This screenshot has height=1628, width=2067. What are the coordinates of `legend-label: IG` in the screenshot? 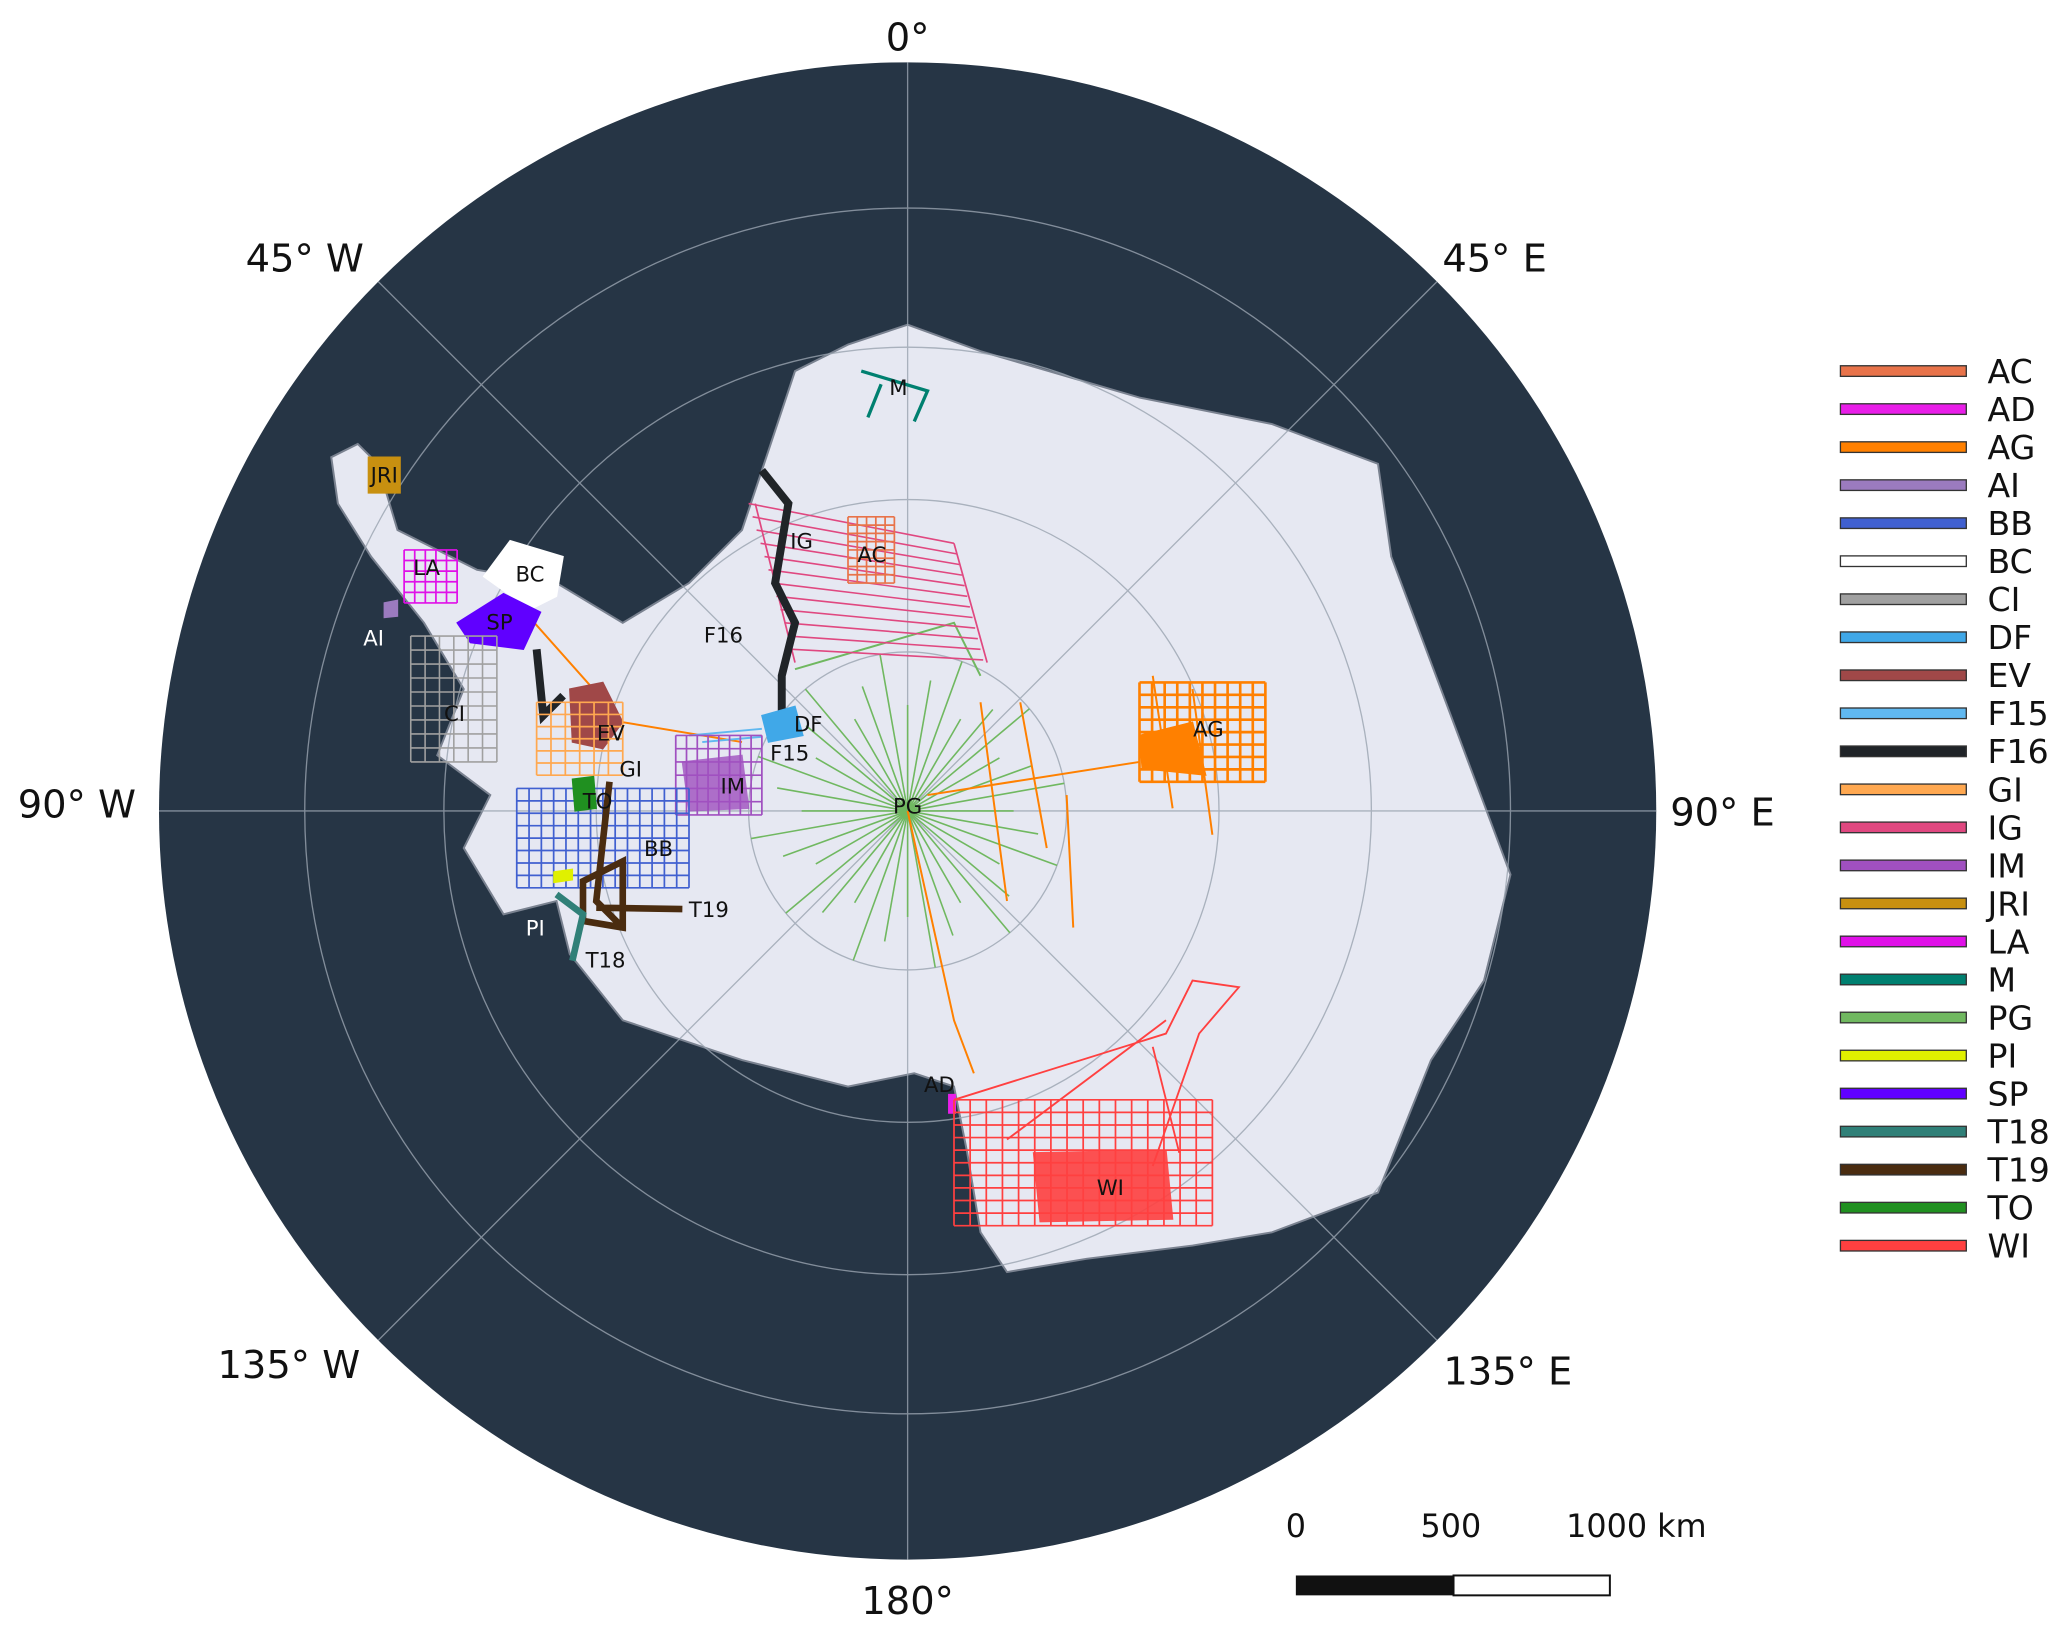 It's located at (2005, 827).